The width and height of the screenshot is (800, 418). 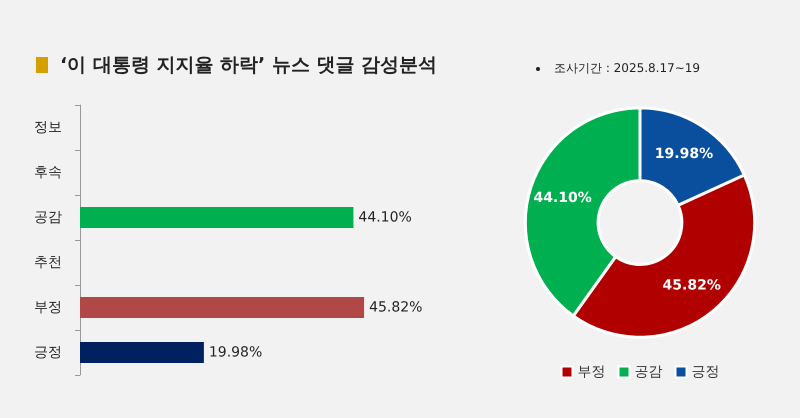 I want to click on y-tick-label: 후속, so click(x=48, y=172).